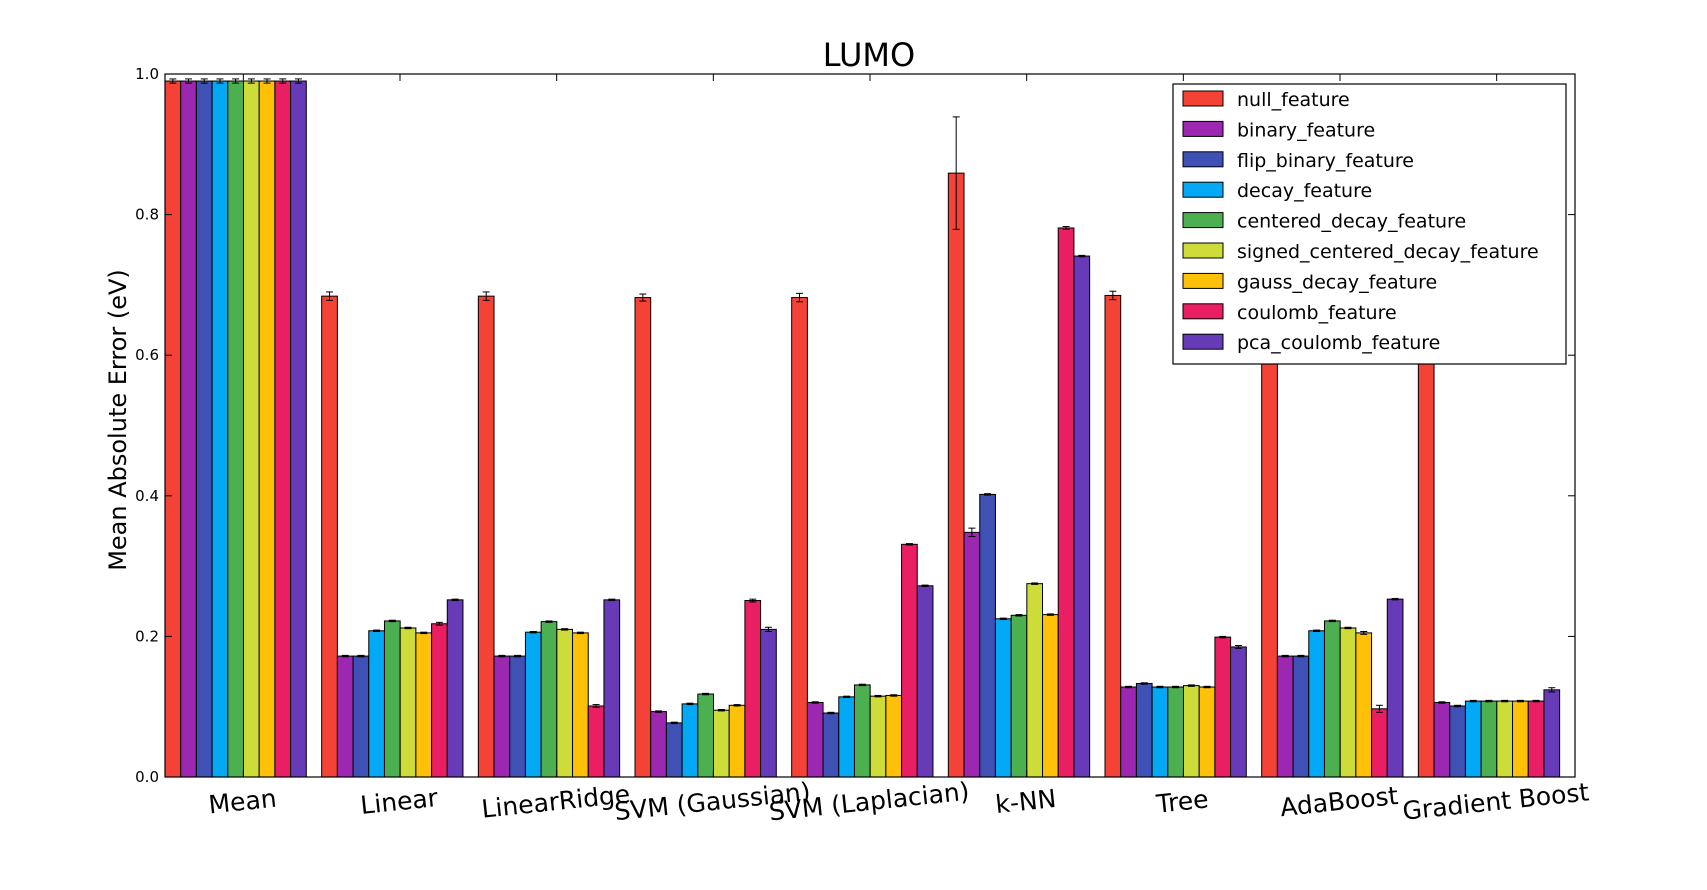 This screenshot has width=1707, height=890. What do you see at coordinates (869, 55) in the screenshot?
I see `chart-title: LUMO` at bounding box center [869, 55].